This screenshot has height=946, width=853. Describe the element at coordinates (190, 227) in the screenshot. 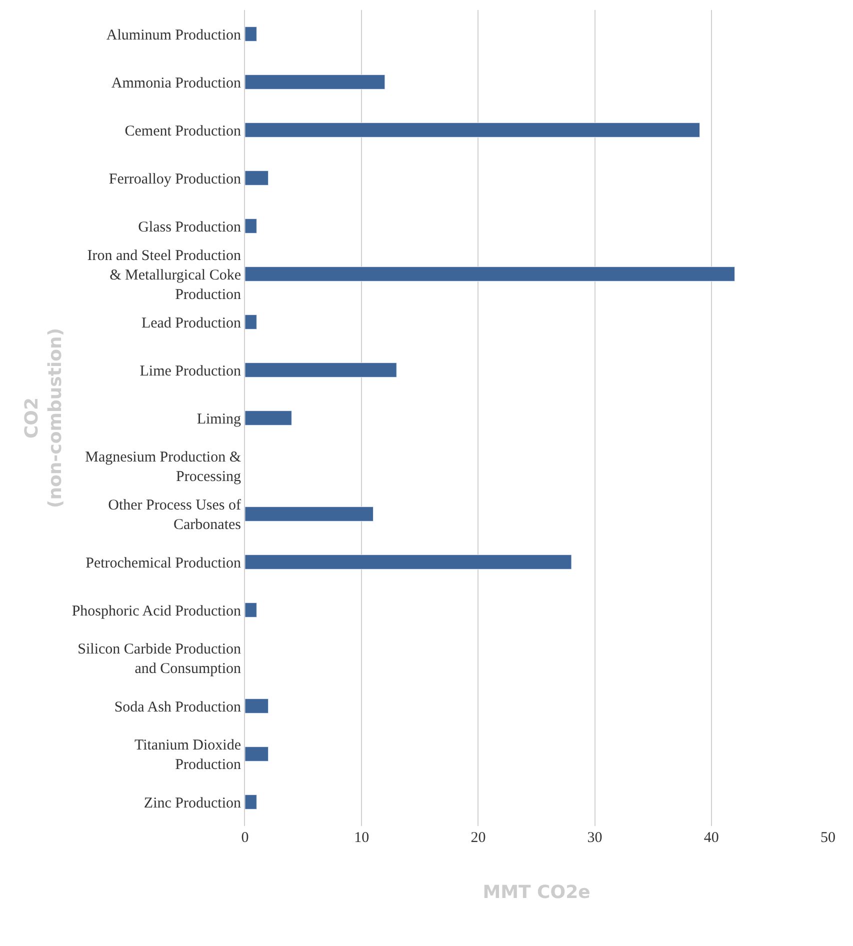

I see `y-tick-label: Glass Production` at that location.